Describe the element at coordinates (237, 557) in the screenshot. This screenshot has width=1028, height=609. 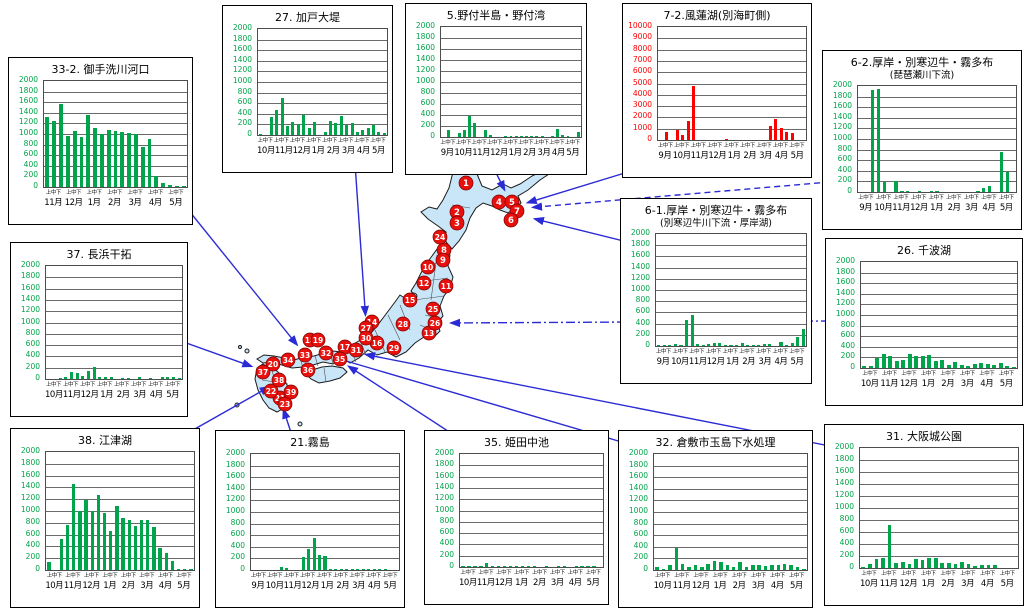
I see `y-axis-label: 200` at that location.